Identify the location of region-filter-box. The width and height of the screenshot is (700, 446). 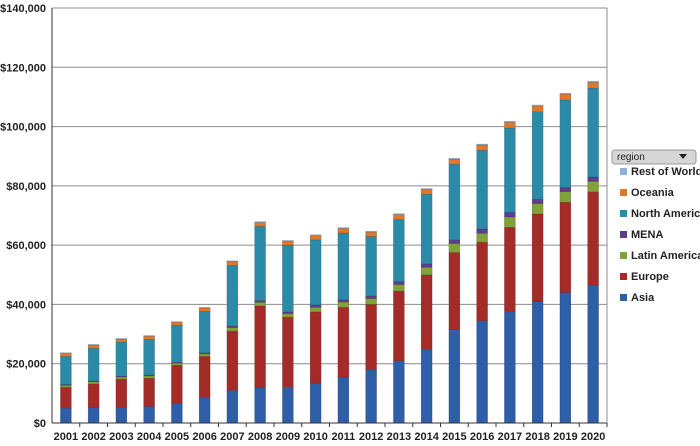
(654, 157).